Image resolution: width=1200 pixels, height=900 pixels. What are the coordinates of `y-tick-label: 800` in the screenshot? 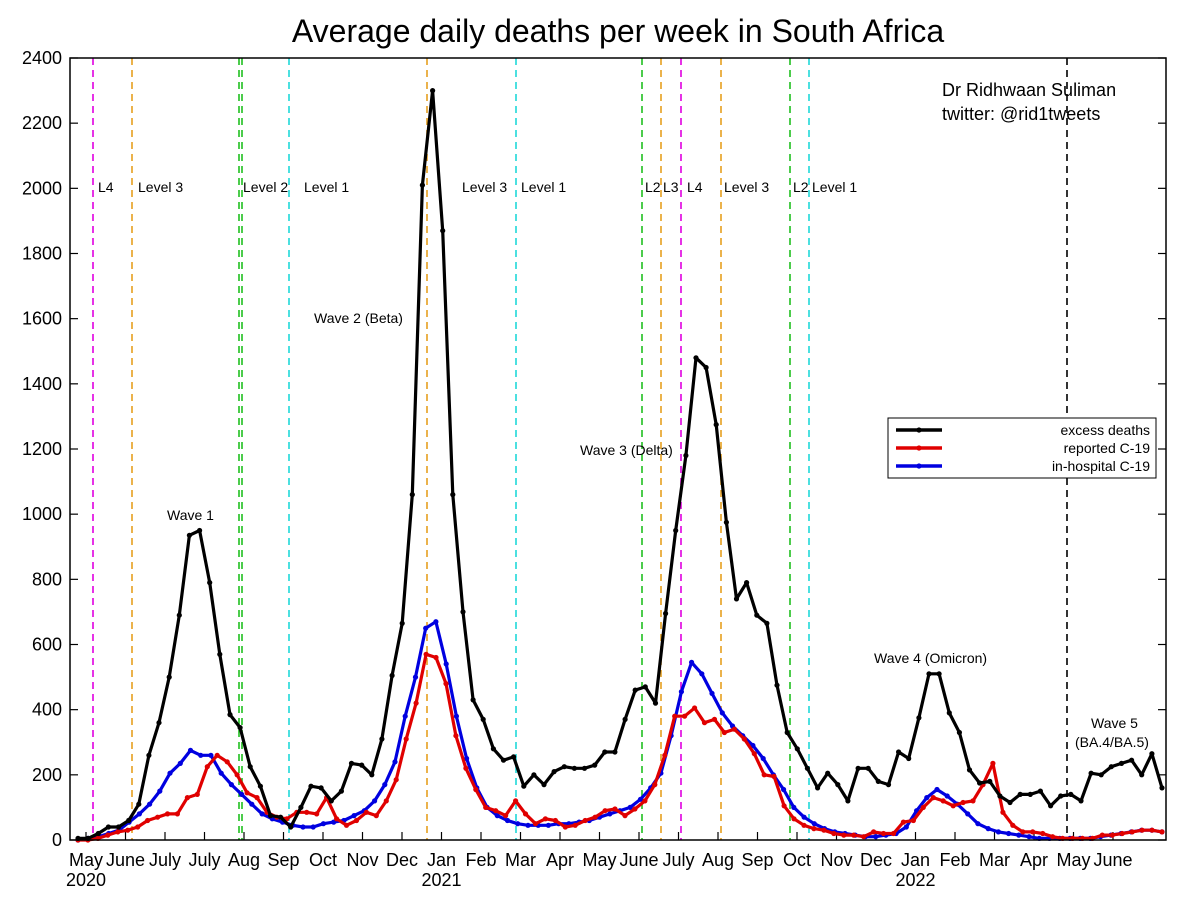 It's located at (47, 579).